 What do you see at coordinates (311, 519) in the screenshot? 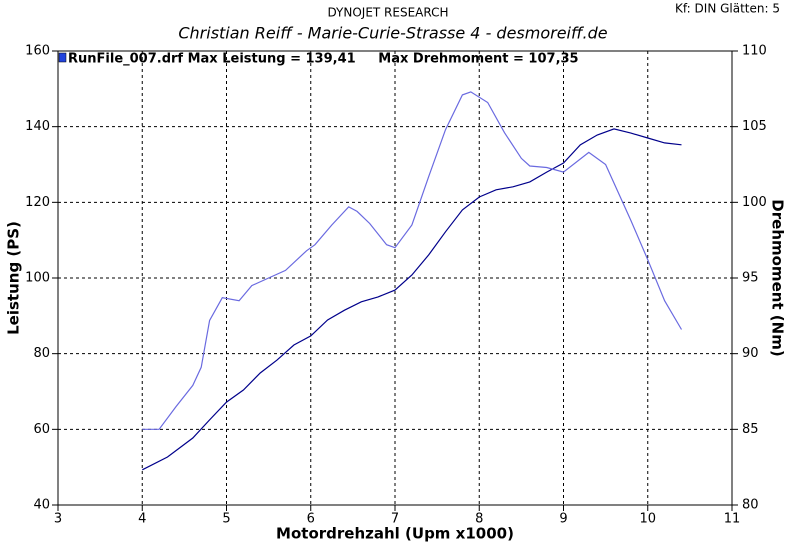
I see `x-tick-label: 6` at bounding box center [311, 519].